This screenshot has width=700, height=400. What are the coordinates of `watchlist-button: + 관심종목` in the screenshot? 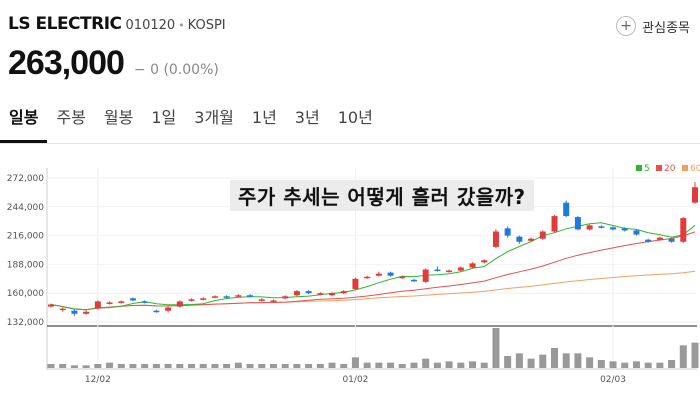 It's located at (653, 26).